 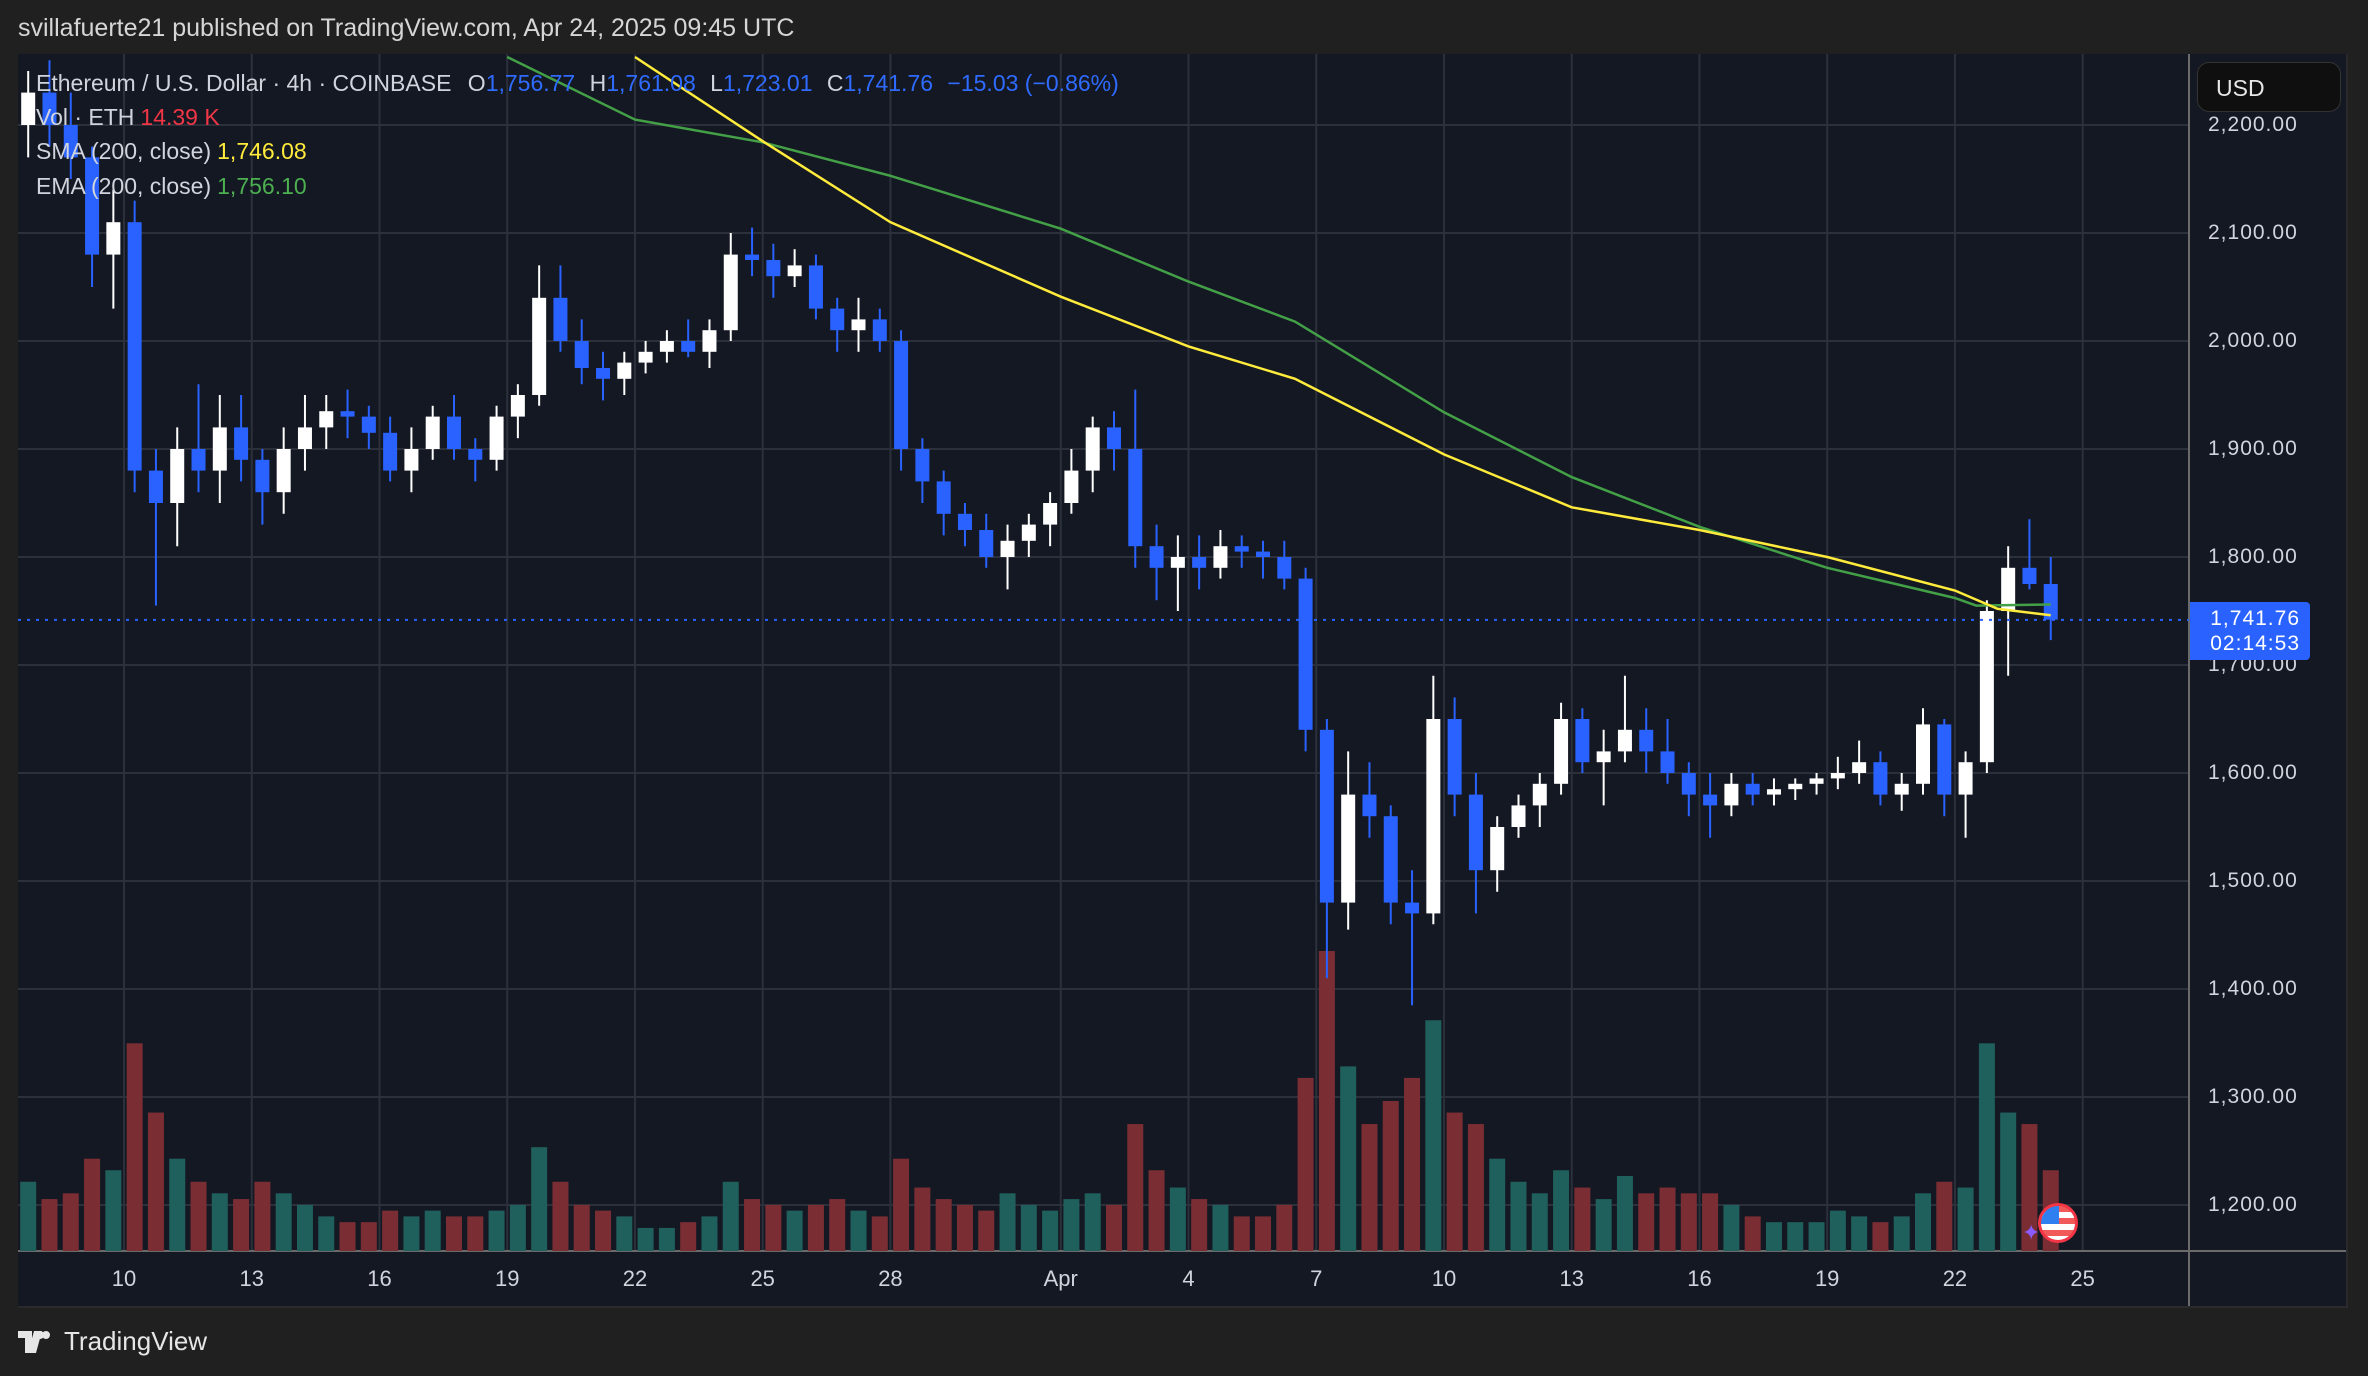 What do you see at coordinates (36, 1341) in the screenshot?
I see `tradingview-logo-icon` at bounding box center [36, 1341].